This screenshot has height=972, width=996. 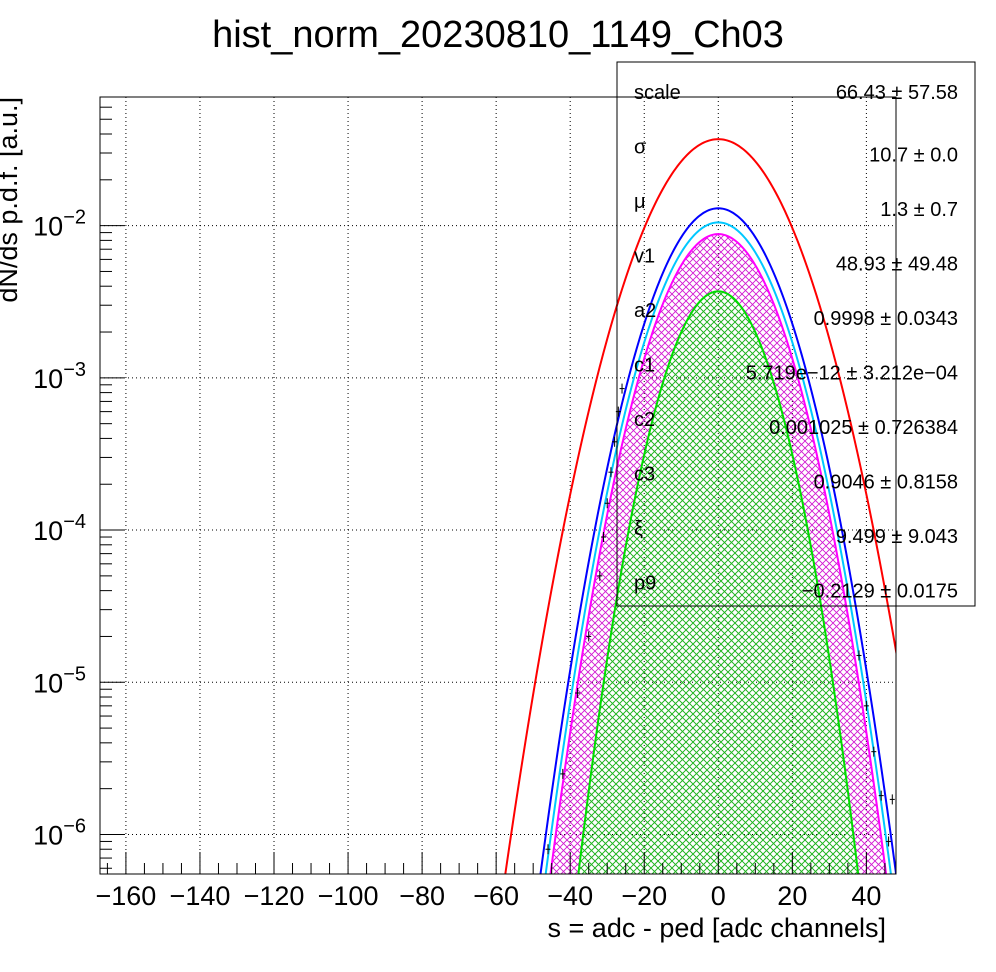 I want to click on stat-name: v1, so click(x=644, y=257).